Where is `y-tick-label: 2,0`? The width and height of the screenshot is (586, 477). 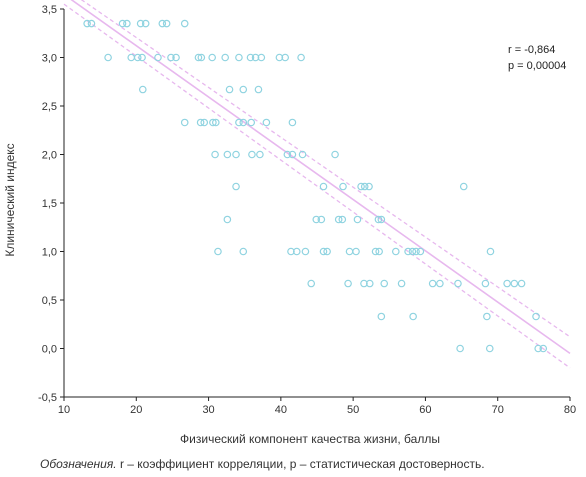 y-tick-label: 2,0 is located at coordinates (49, 156).